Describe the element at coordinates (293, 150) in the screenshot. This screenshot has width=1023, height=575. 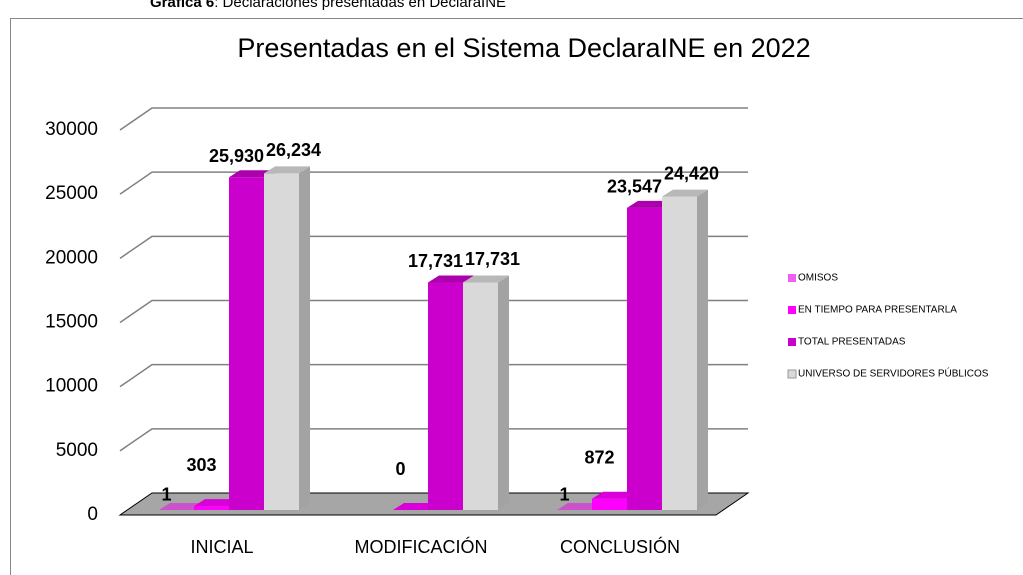
I see `data-label: 26,234` at that location.